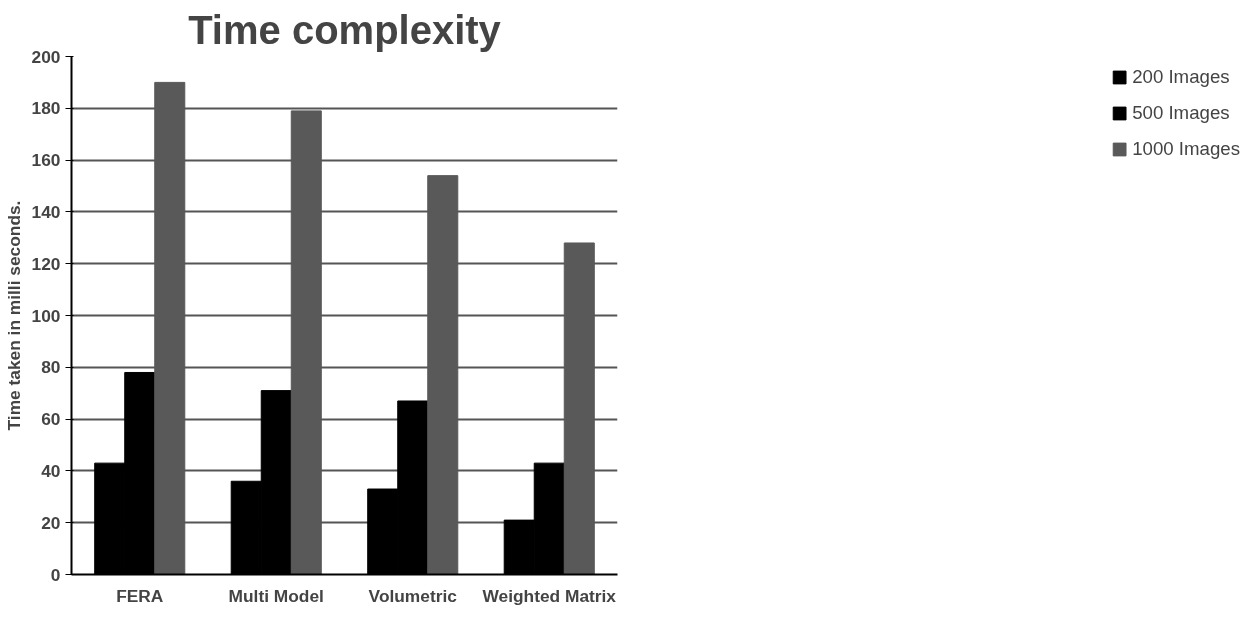 Image resolution: width=1259 pixels, height=618 pixels. I want to click on legend-label: 200 Images, so click(1181, 77).